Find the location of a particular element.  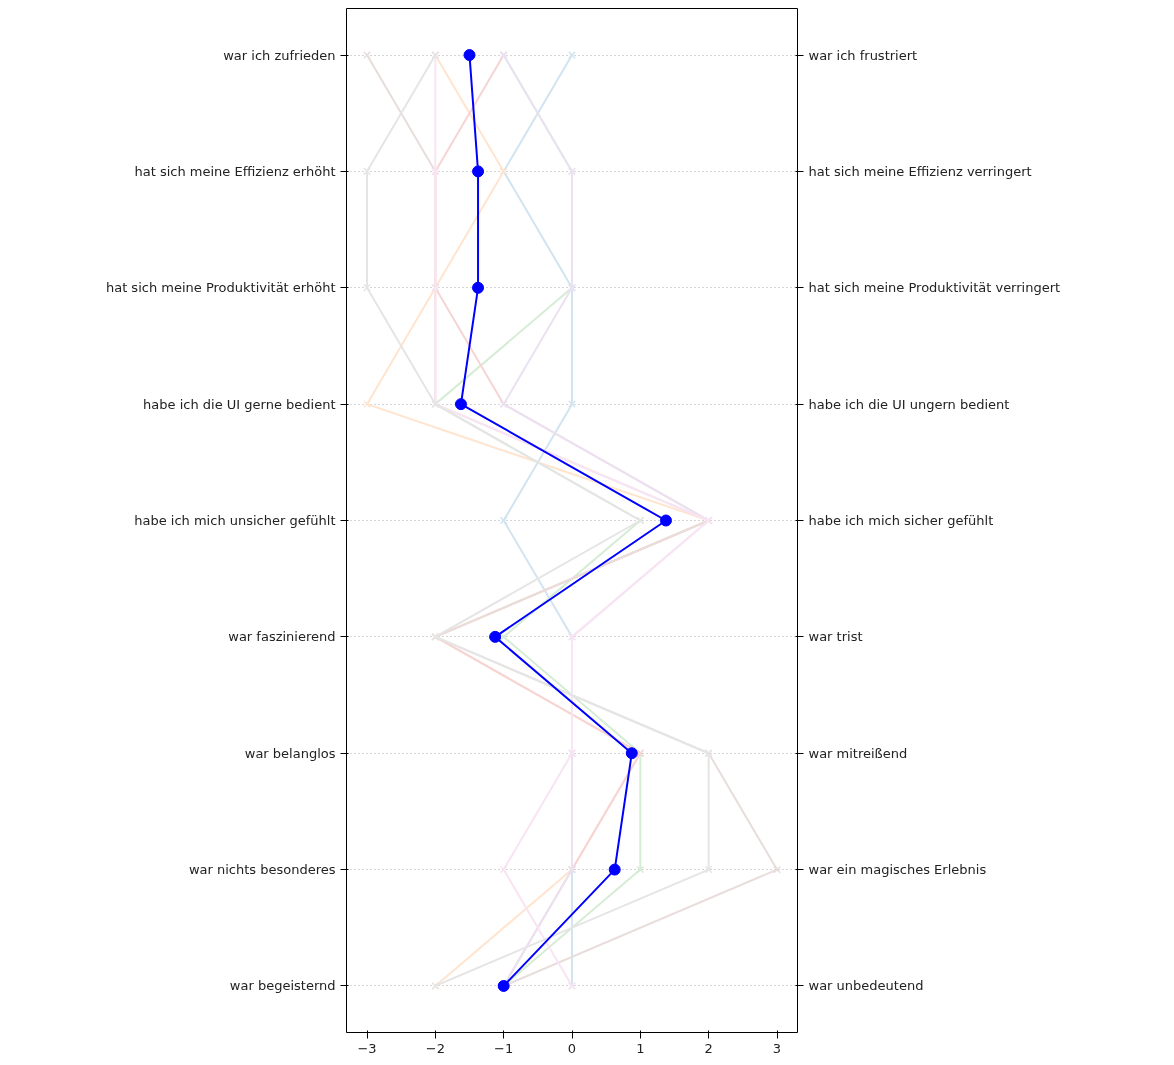

x-tick-label: 2 is located at coordinates (708, 1048).